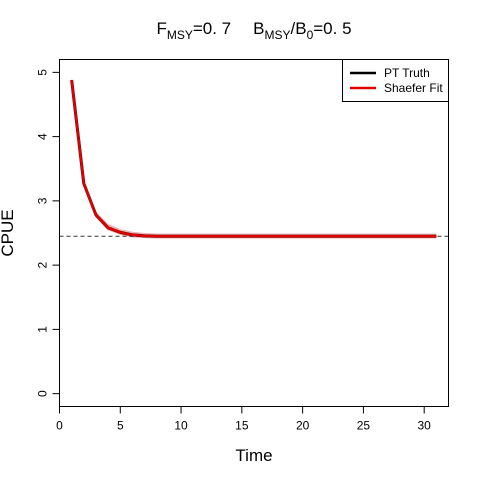 The height and width of the screenshot is (480, 480). What do you see at coordinates (43, 136) in the screenshot?
I see `y-tick-label: 4` at bounding box center [43, 136].